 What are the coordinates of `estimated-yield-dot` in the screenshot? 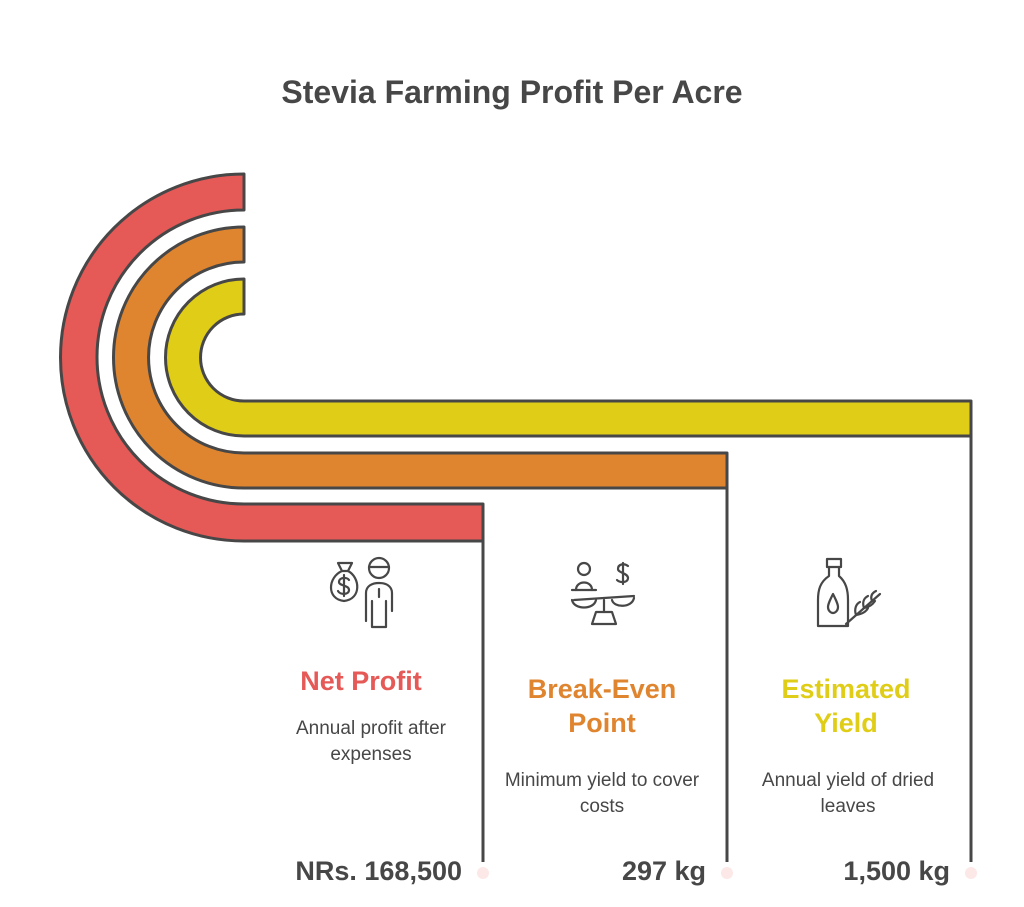 It's located at (971, 873).